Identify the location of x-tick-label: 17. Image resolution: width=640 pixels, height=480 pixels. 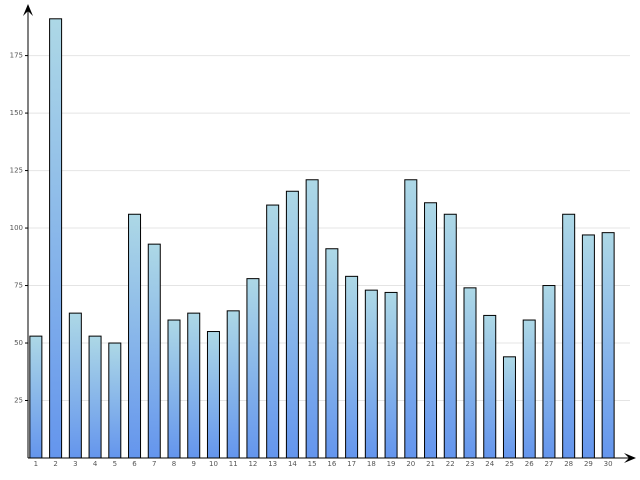
(351, 464).